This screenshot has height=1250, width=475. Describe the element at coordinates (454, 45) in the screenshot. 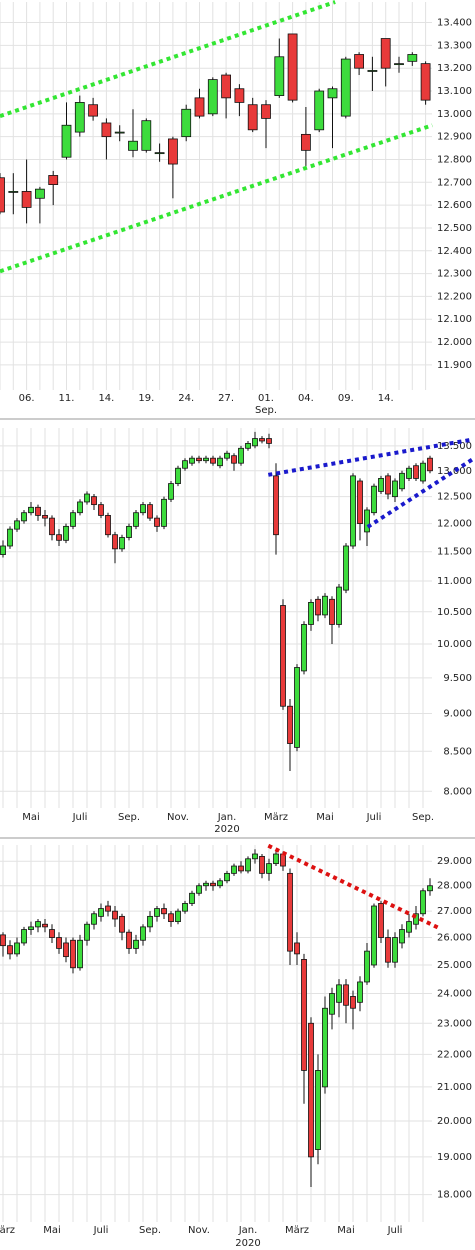

I see `y-tick-label: 13.300` at that location.